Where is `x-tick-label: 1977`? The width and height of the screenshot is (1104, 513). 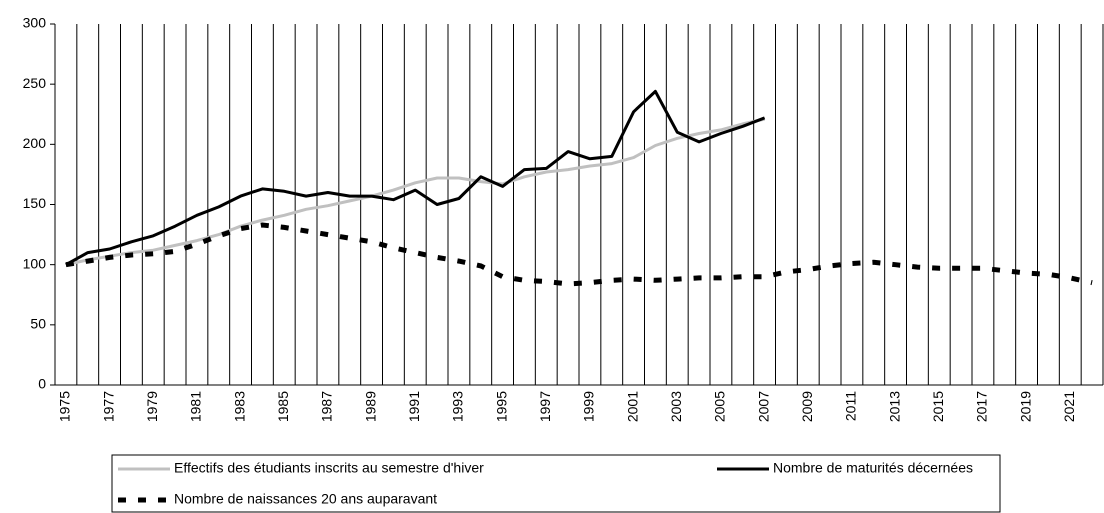
x-tick-label: 1977 is located at coordinates (108, 406).